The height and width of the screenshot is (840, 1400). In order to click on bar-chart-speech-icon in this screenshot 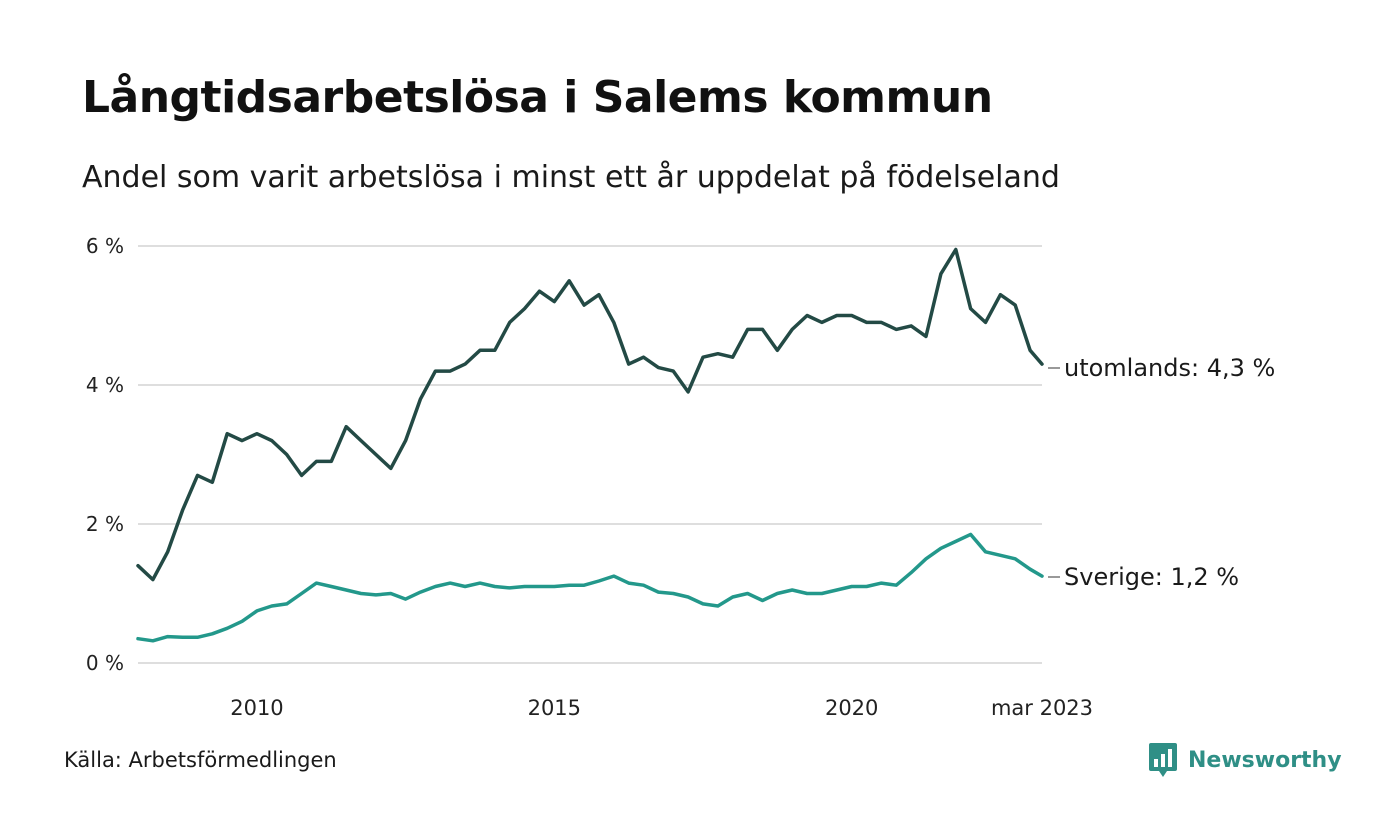, I will do `click(1163, 760)`.